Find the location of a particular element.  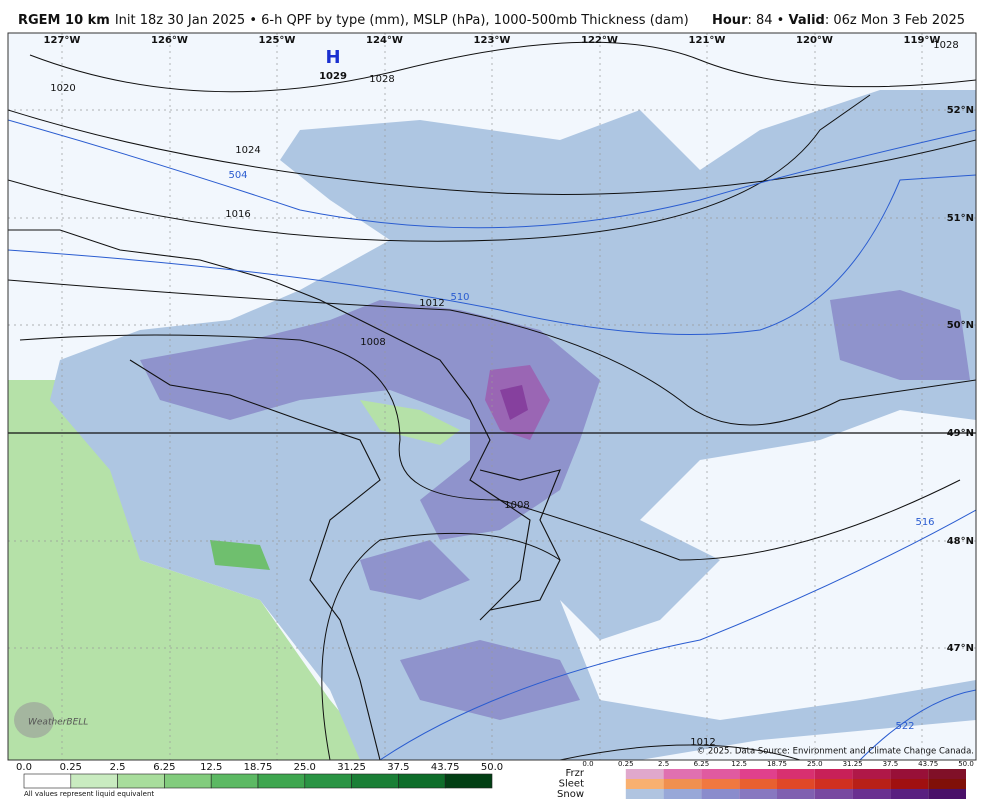

thickness-line is located at coordinates (492, 174).